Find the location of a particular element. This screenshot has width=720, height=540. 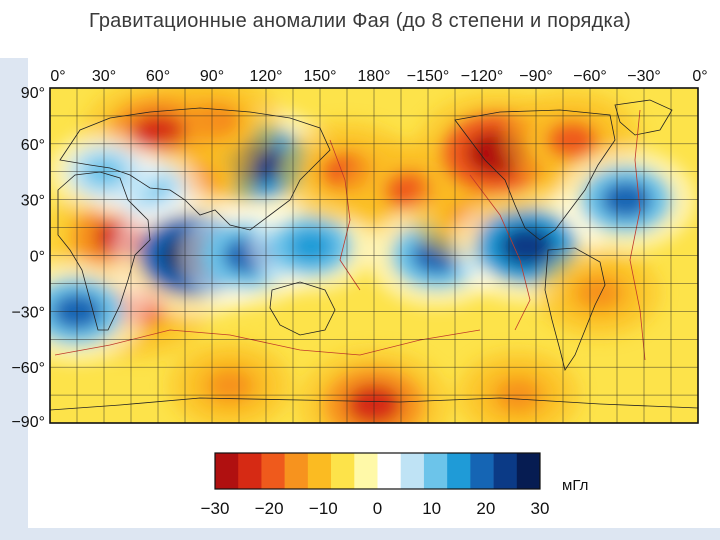

colorbar-tick-label: 0 is located at coordinates (377, 508).